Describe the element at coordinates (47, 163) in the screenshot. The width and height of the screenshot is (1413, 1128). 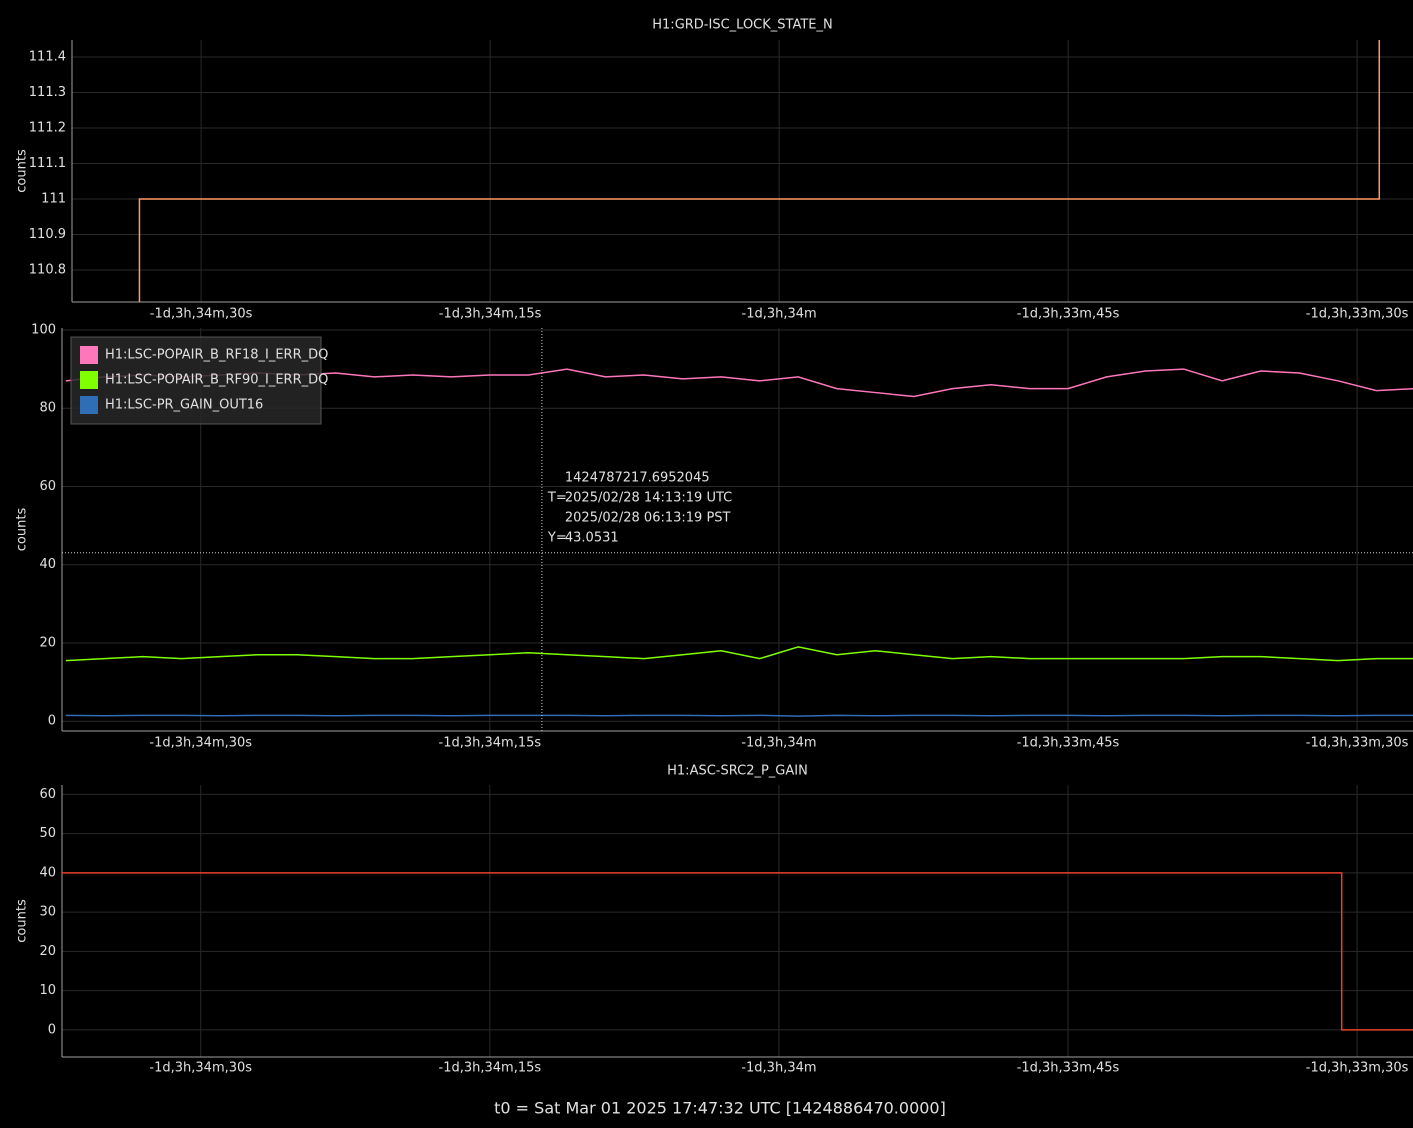
I see `y-tick-label: 111.1` at that location.